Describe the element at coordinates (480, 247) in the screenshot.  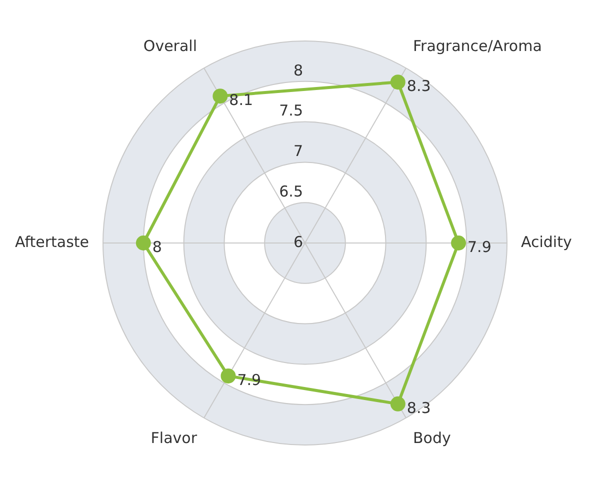
I see `data-label: 7.9` at that location.